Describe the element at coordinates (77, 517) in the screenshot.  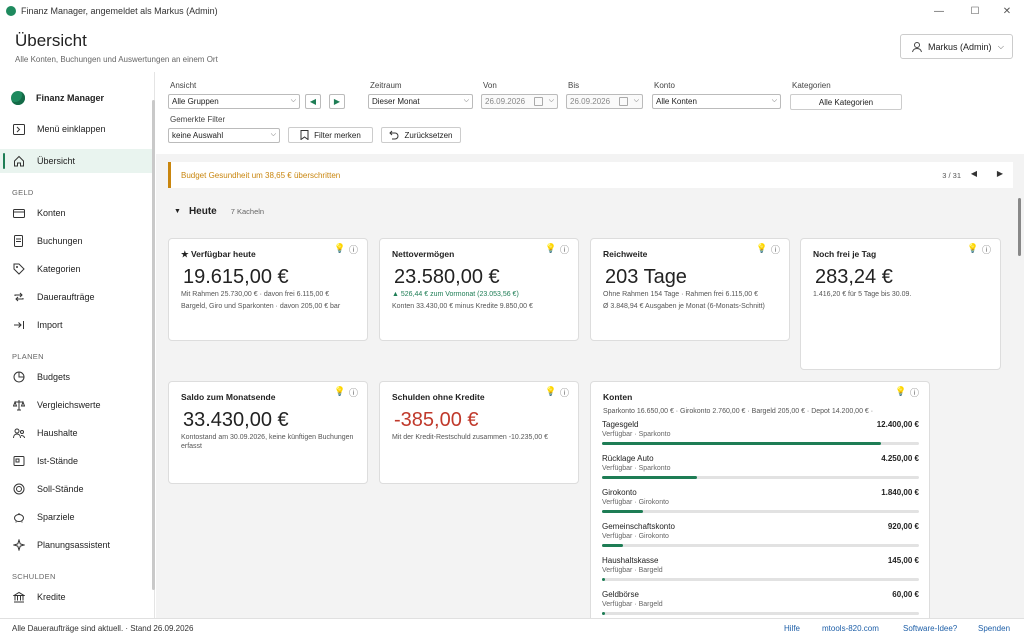
I see `sidebar-item-sparziele: Sparziele` at that location.